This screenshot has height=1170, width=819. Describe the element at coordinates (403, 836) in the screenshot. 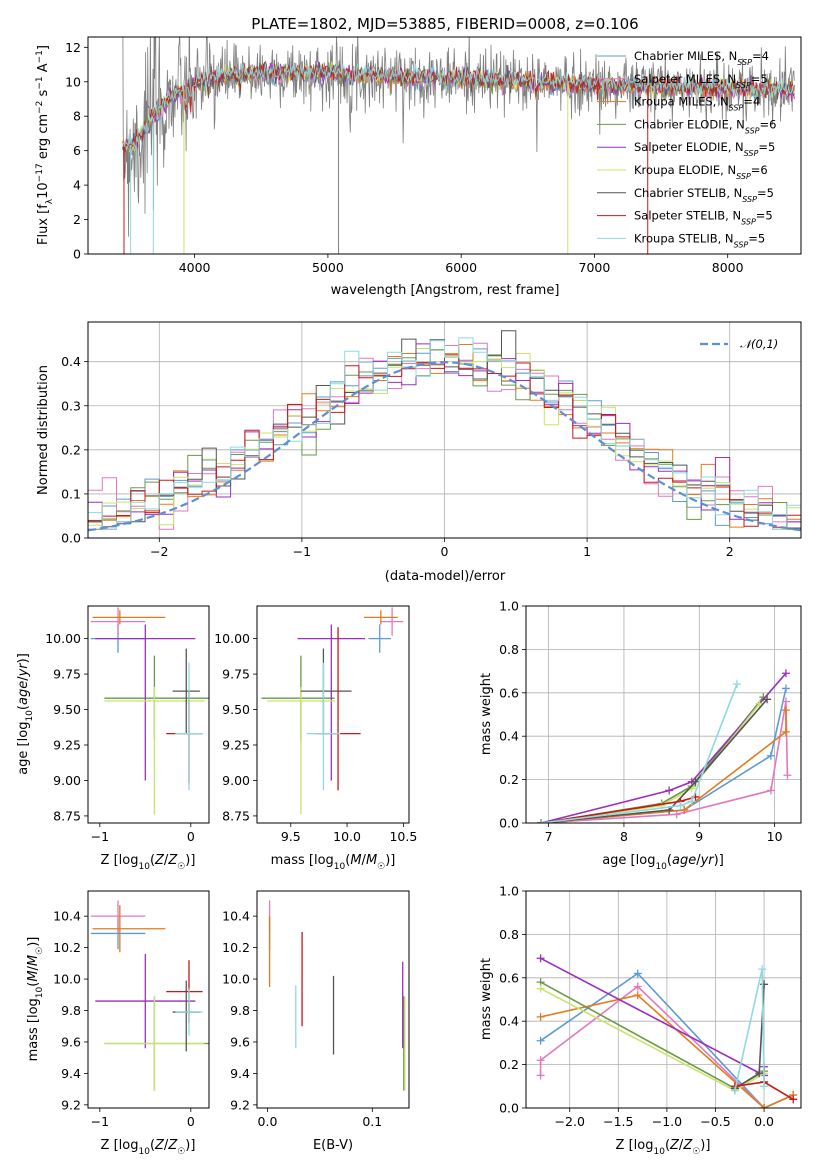

I see `x-tick-label: 10.5` at that location.